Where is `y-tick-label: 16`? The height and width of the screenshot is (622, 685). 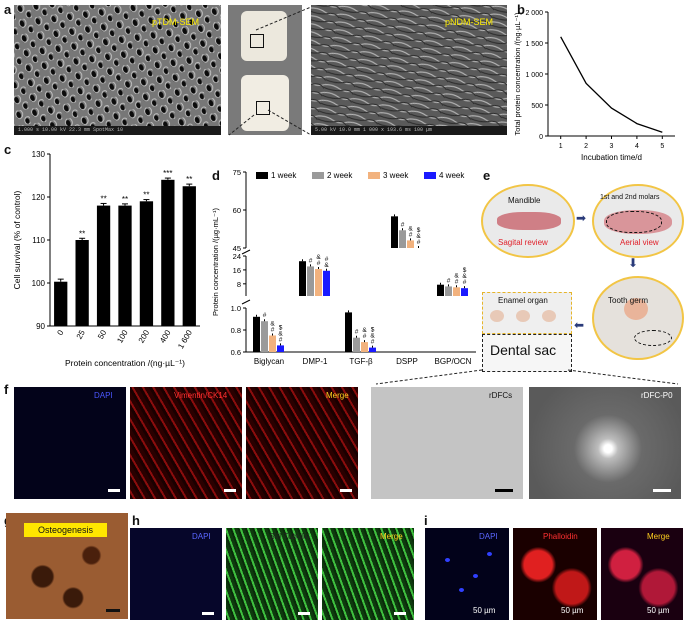 y-tick-label: 16 is located at coordinates (237, 270).